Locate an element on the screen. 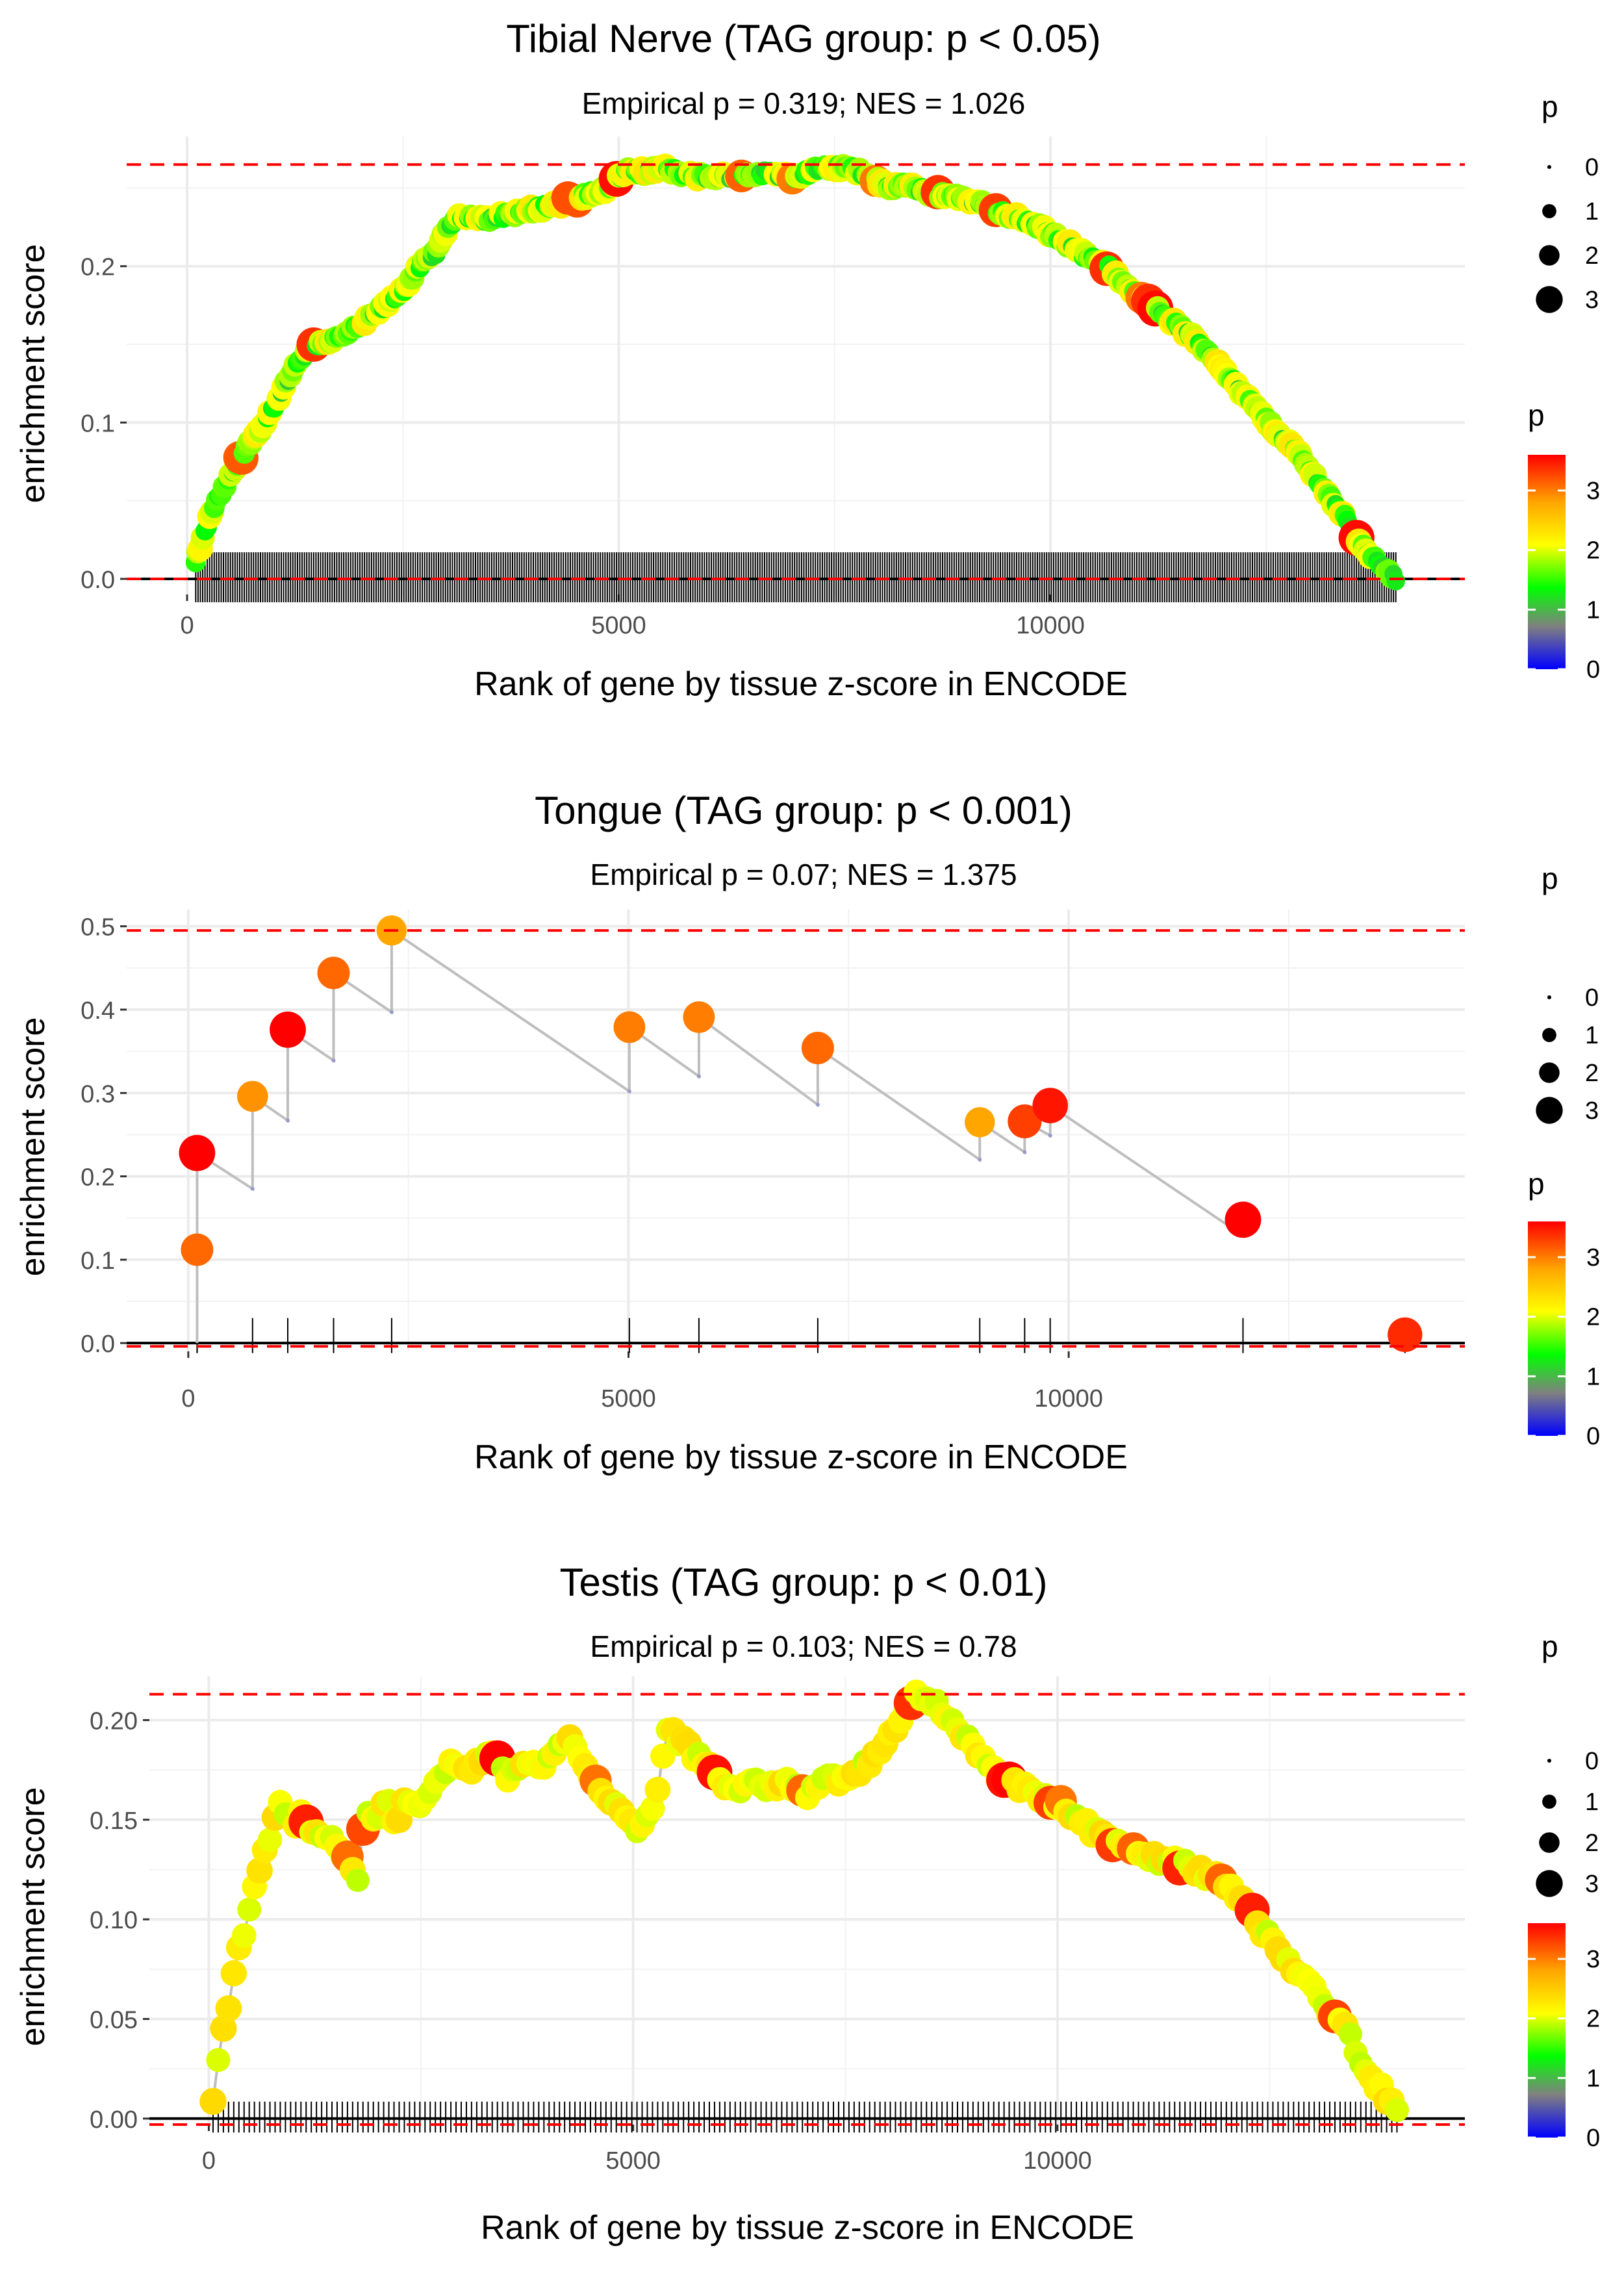 The image size is (1624, 2274). chart-title: Tongue (TAG group: p < 0.001) is located at coordinates (803, 810).